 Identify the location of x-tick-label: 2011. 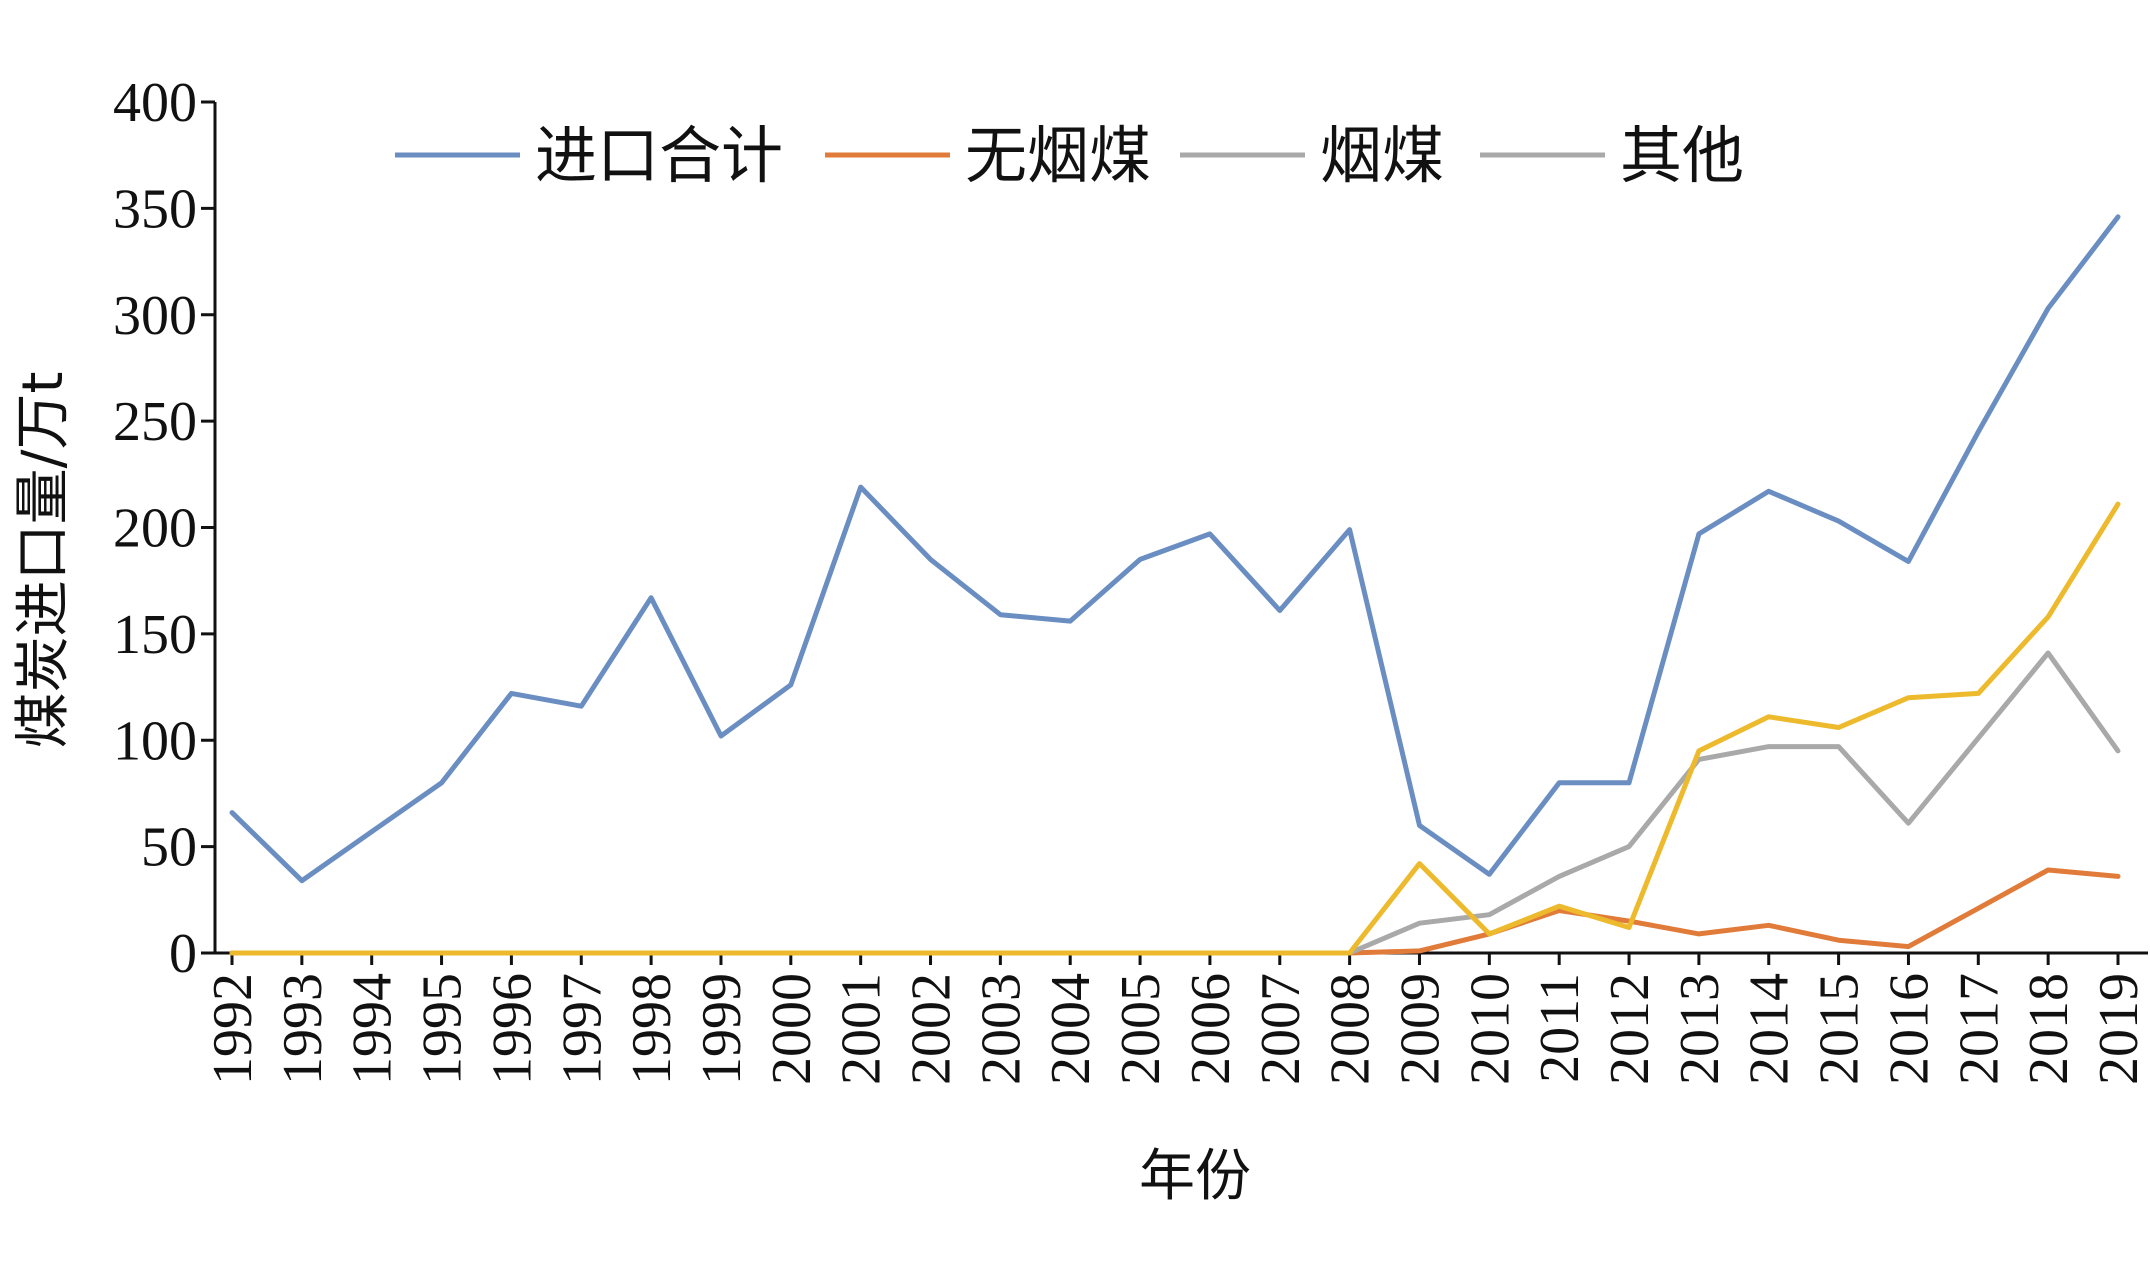
(1560, 1028).